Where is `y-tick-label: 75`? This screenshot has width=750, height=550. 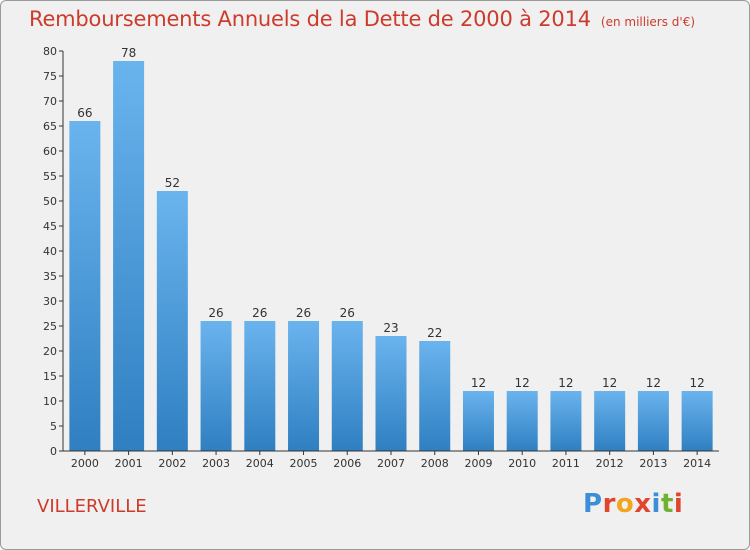
y-tick-label: 75 is located at coordinates (50, 76).